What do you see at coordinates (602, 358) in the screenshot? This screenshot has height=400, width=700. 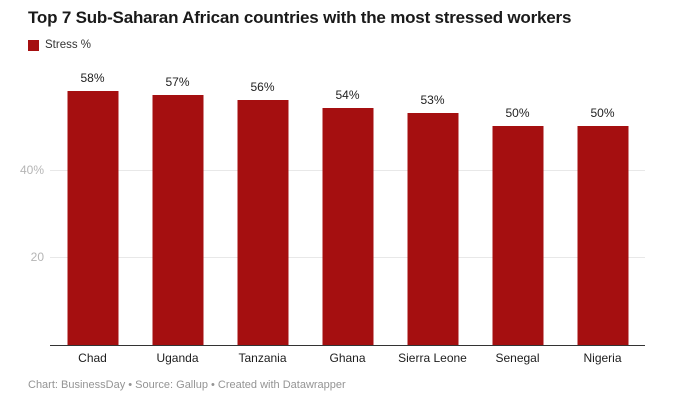 I see `x-axis-label-nigeria: Nigeria` at bounding box center [602, 358].